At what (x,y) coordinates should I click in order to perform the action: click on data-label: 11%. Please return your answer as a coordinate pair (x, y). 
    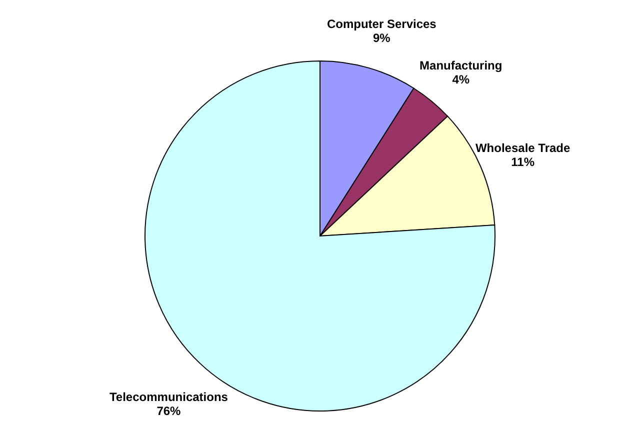
    Looking at the image, I should click on (523, 162).